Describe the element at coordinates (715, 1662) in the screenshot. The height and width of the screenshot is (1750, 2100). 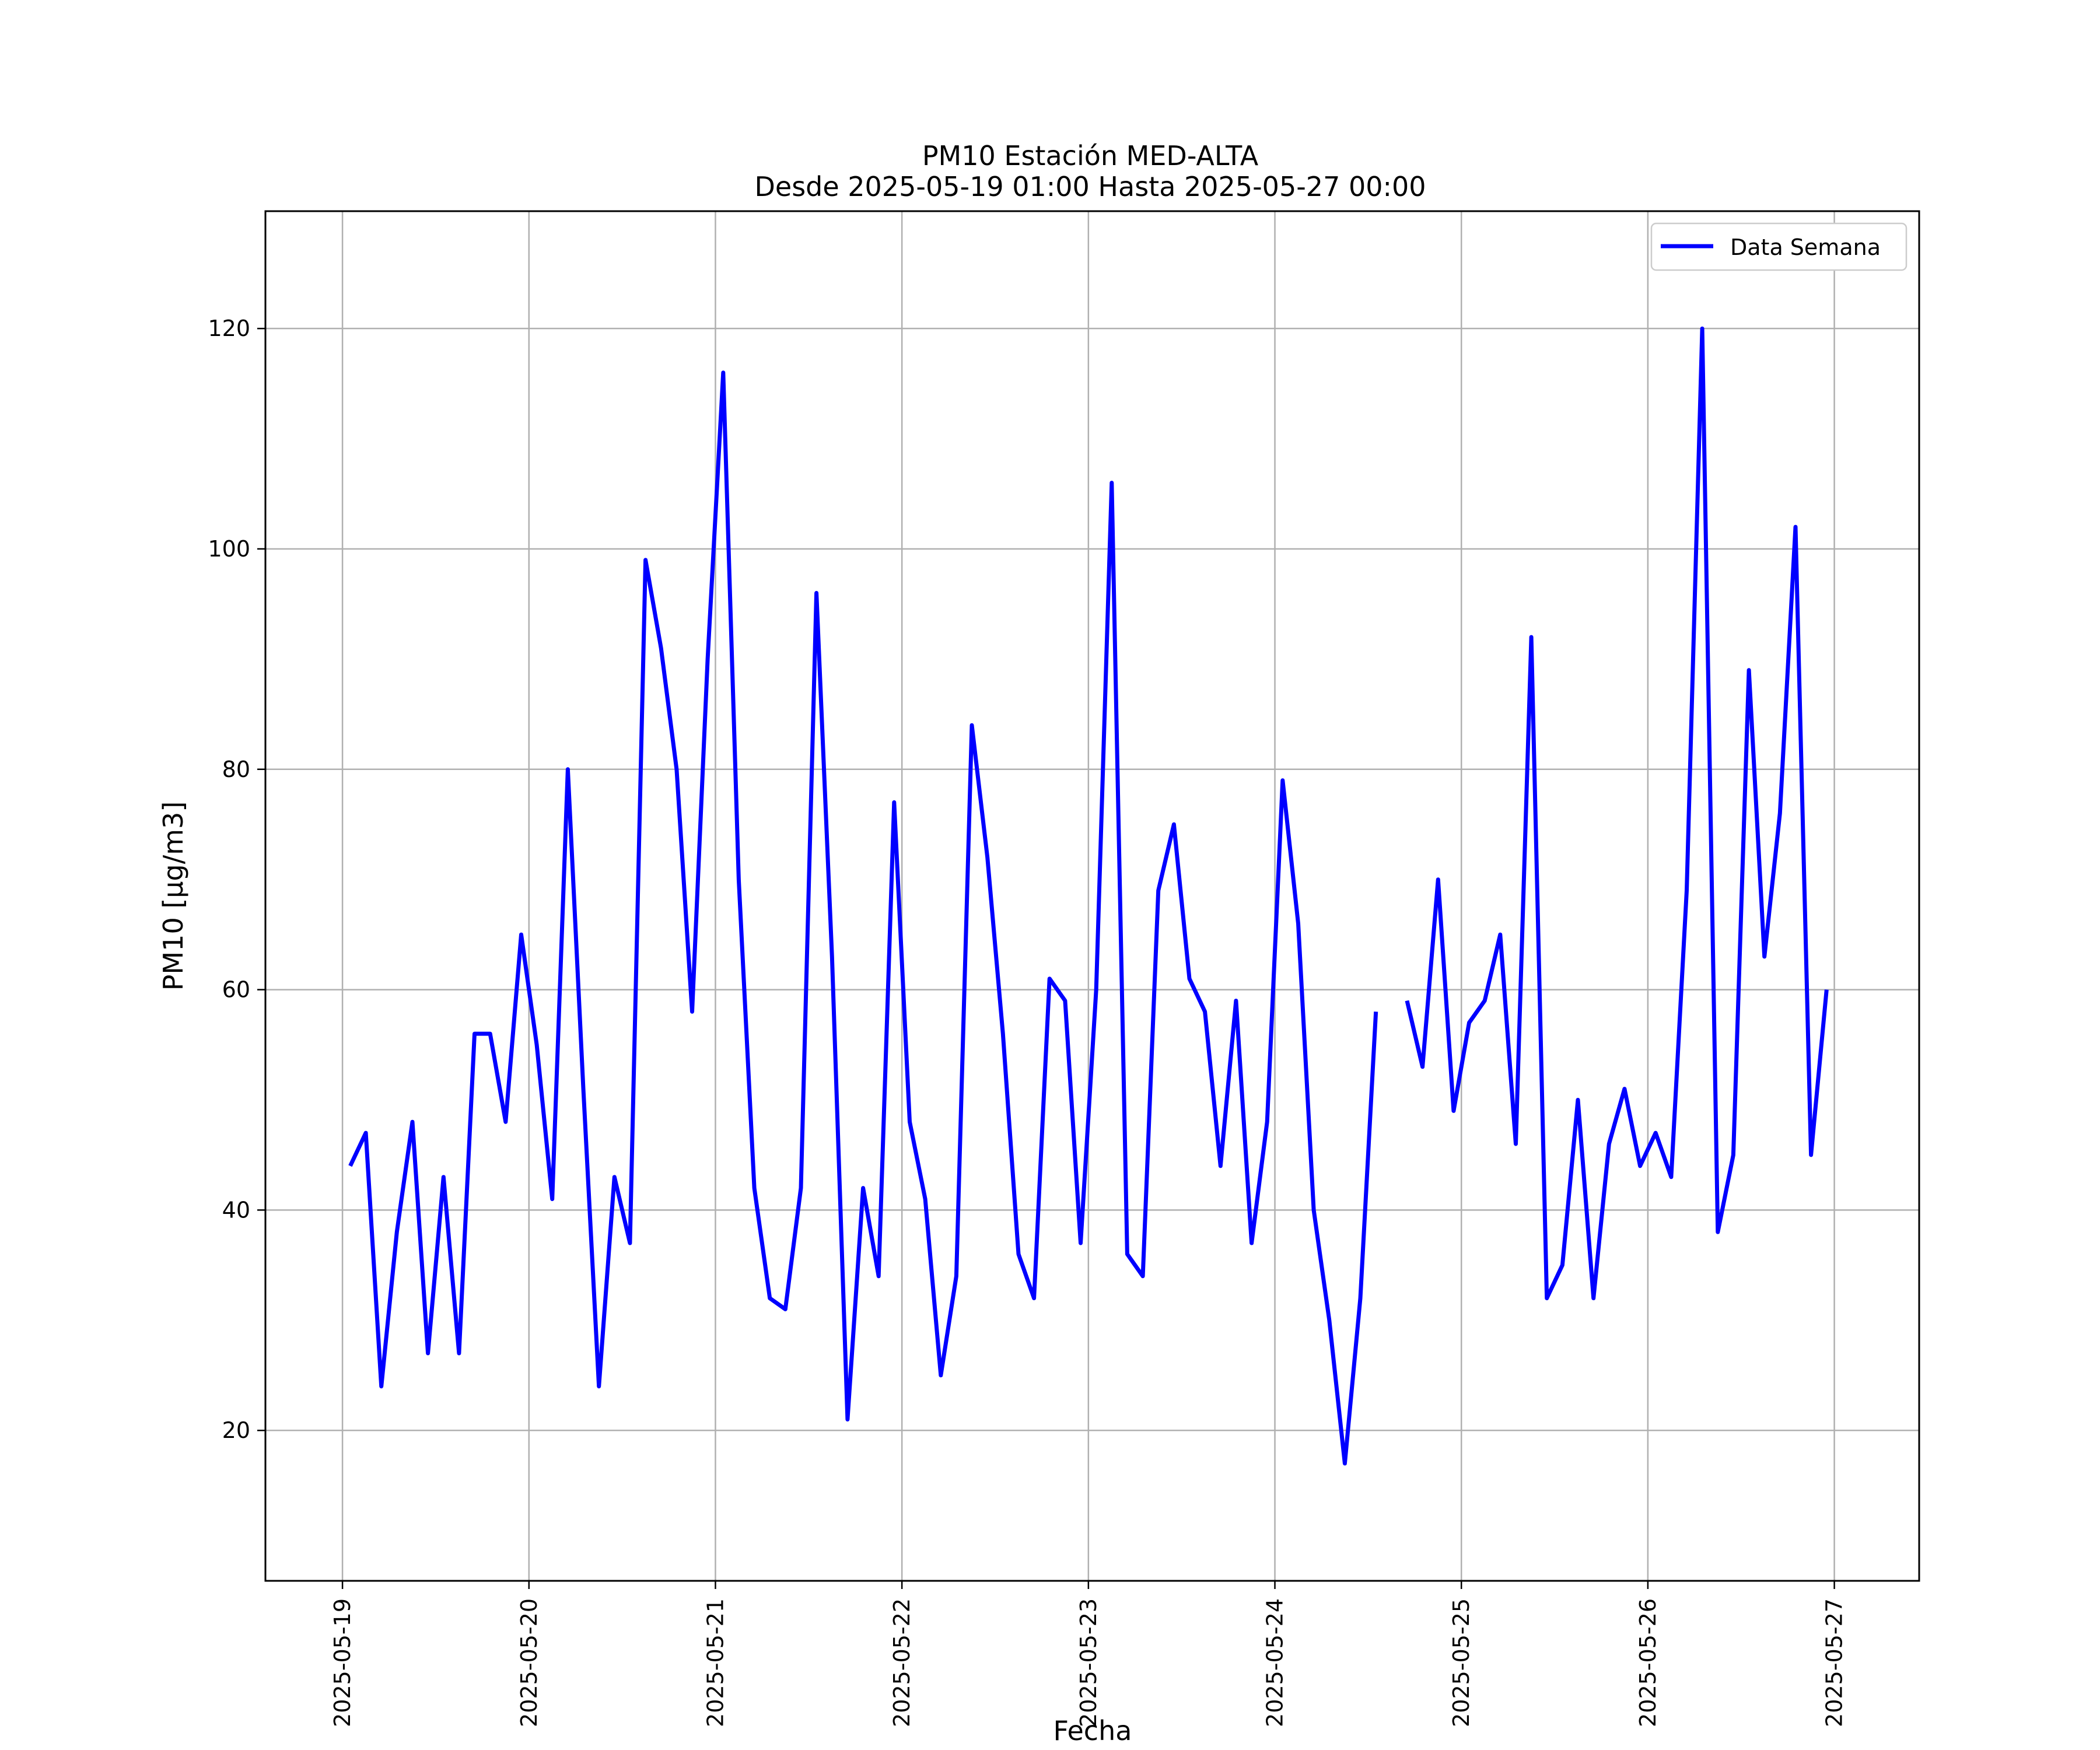
I see `x-tick-label: 2025-05-21` at that location.